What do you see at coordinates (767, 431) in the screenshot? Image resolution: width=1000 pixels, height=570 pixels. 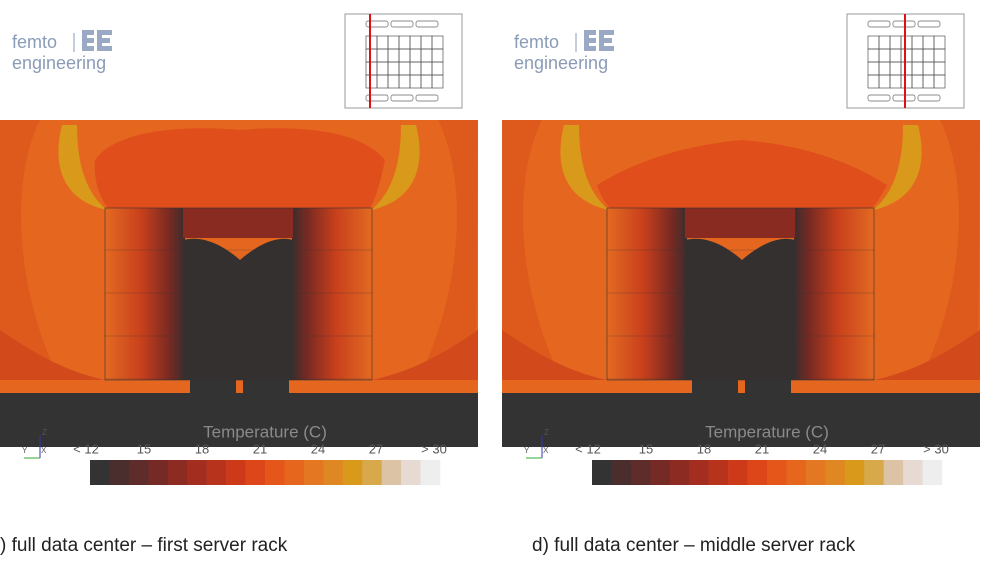 I see `legend-title: Temperature (C)` at bounding box center [767, 431].